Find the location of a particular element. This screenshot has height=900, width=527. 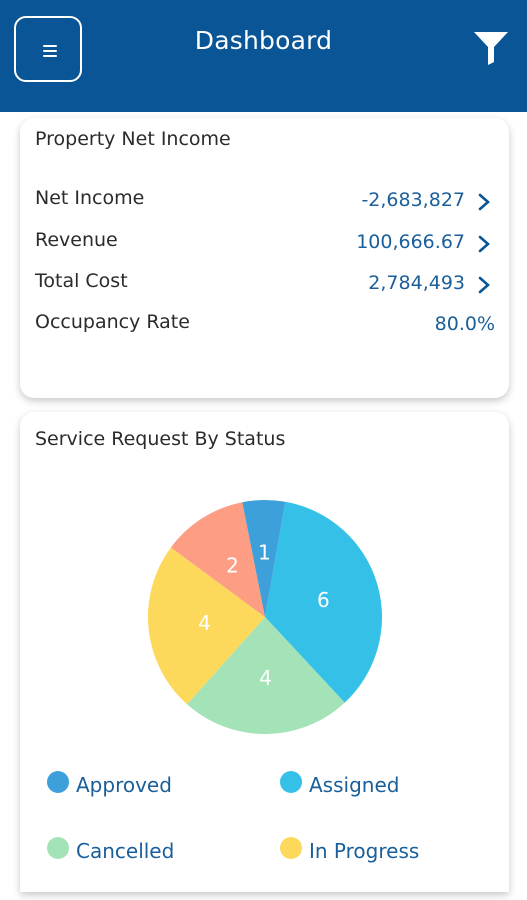

chart-title: Service Request By Status is located at coordinates (160, 439).